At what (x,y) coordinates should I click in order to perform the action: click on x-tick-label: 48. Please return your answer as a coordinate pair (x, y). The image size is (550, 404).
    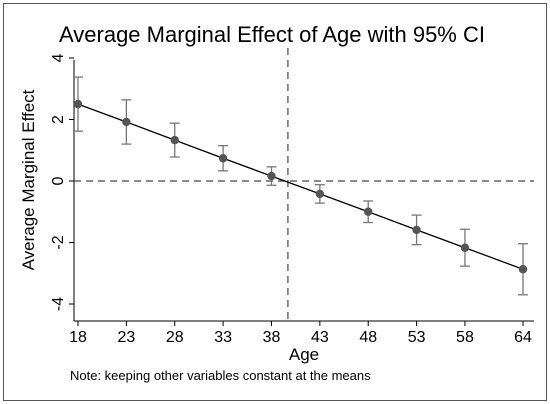
    Looking at the image, I should click on (368, 337).